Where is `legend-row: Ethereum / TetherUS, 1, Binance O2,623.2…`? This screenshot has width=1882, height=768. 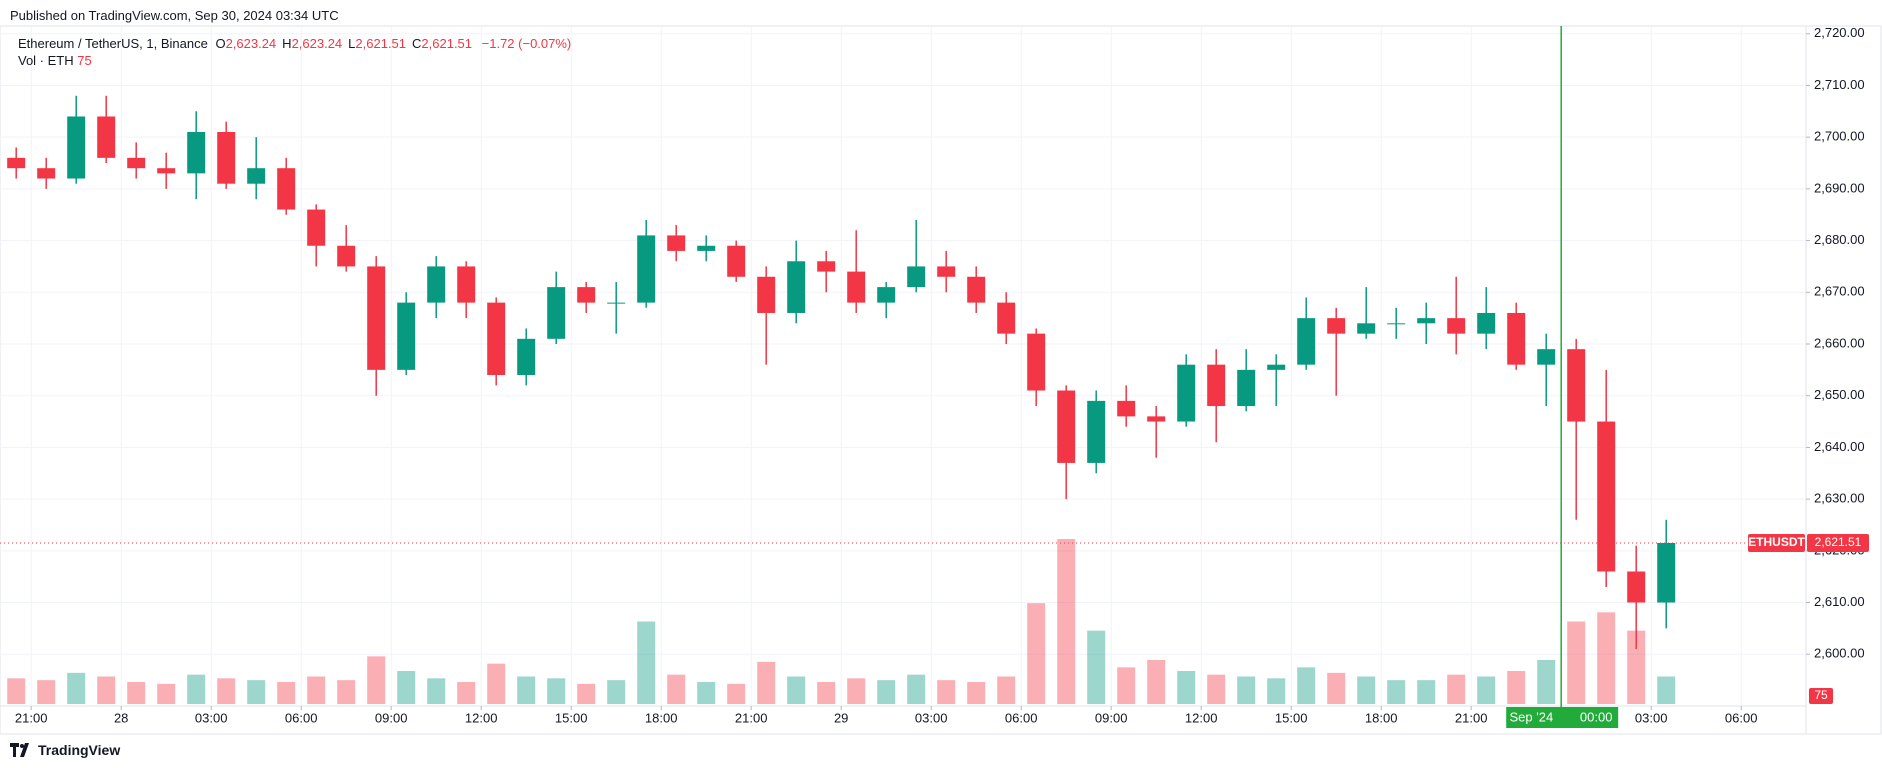 legend-row: Ethereum / TetherUS, 1, Binance O2,623.2… is located at coordinates (294, 43).